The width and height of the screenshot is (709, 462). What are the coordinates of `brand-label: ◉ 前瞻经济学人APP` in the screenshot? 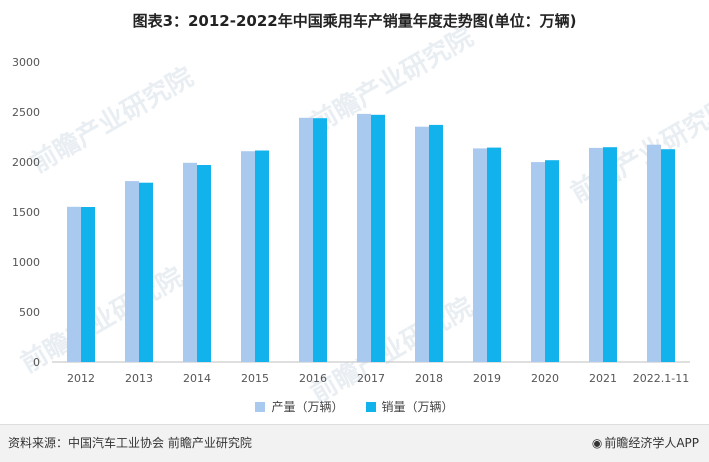 It's located at (645, 442).